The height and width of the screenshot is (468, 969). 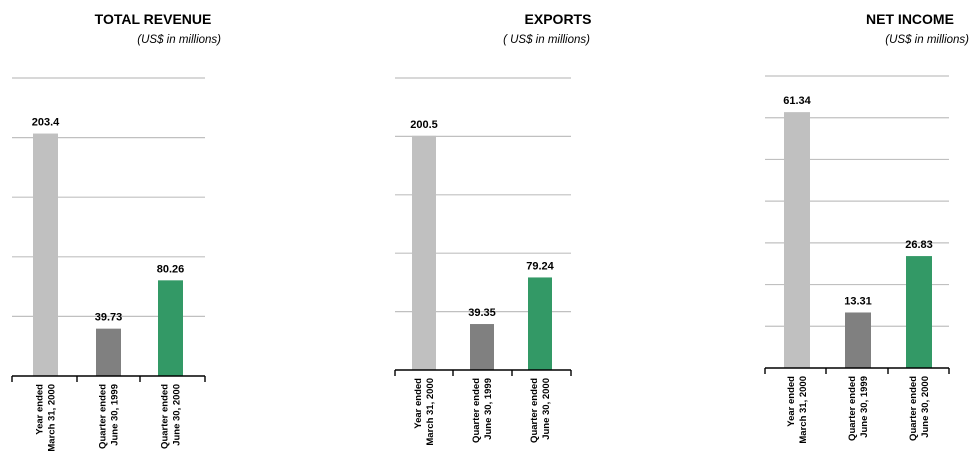 What do you see at coordinates (546, 40) in the screenshot?
I see `chart-subtitle: ( US$ in millions)` at bounding box center [546, 40].